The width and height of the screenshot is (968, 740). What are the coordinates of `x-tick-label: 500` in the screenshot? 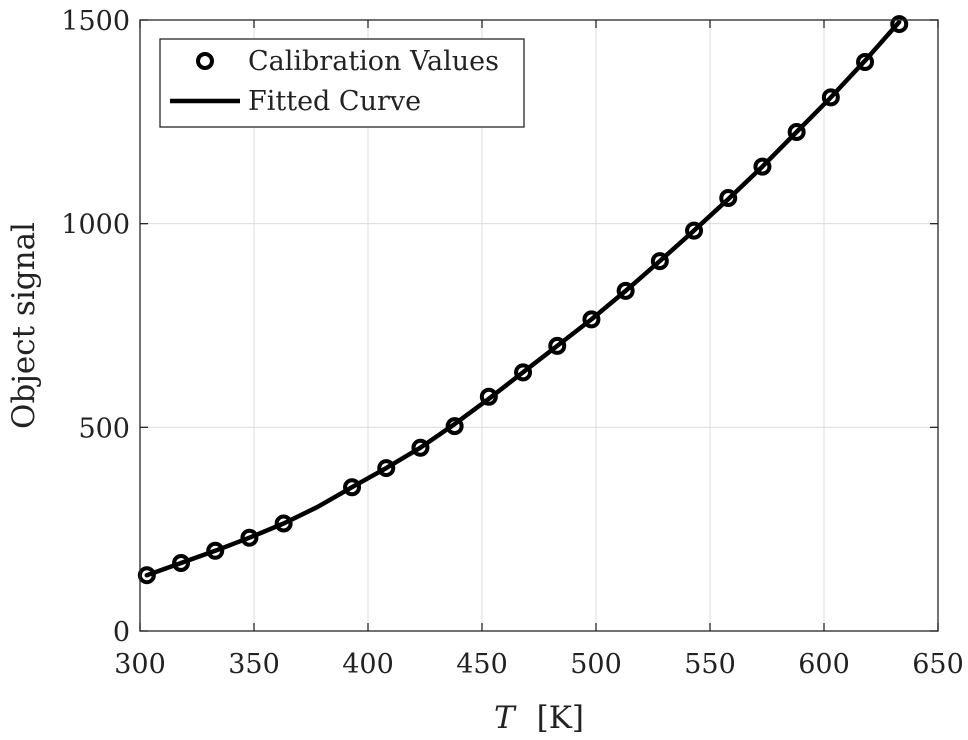 It's located at (596, 664).